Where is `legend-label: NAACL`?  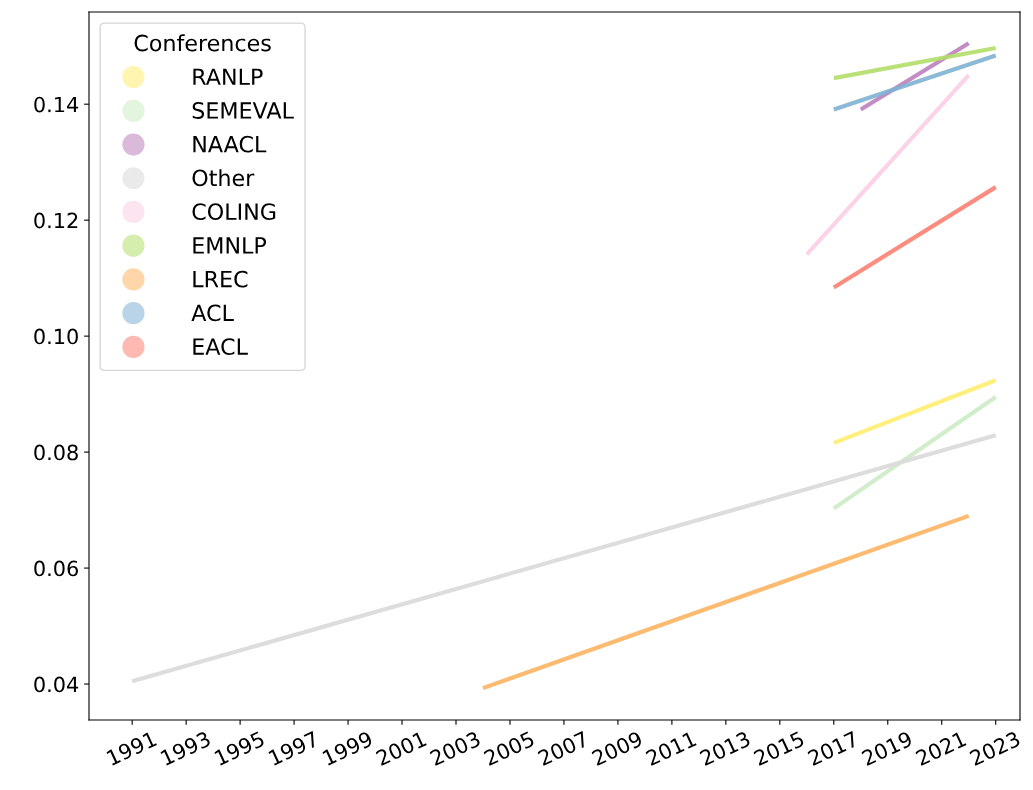
legend-label: NAACL is located at coordinates (230, 144).